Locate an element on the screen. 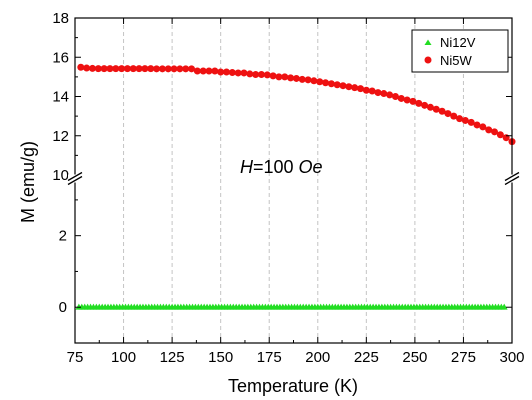 Image resolution: width=532 pixels, height=400 pixels. legend-label-ni5w: Ni5W is located at coordinates (456, 60).